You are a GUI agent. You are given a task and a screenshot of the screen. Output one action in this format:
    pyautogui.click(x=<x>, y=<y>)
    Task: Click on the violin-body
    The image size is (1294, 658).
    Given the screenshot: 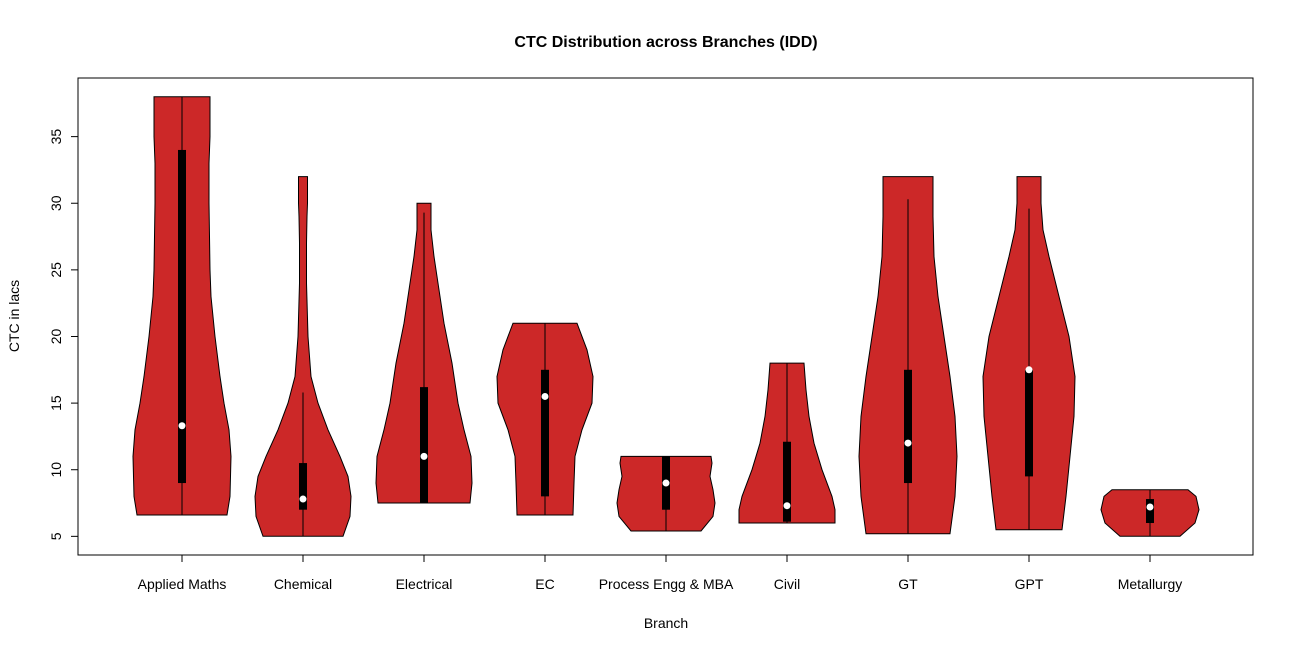 What is the action you would take?
    pyautogui.click(x=303, y=356)
    